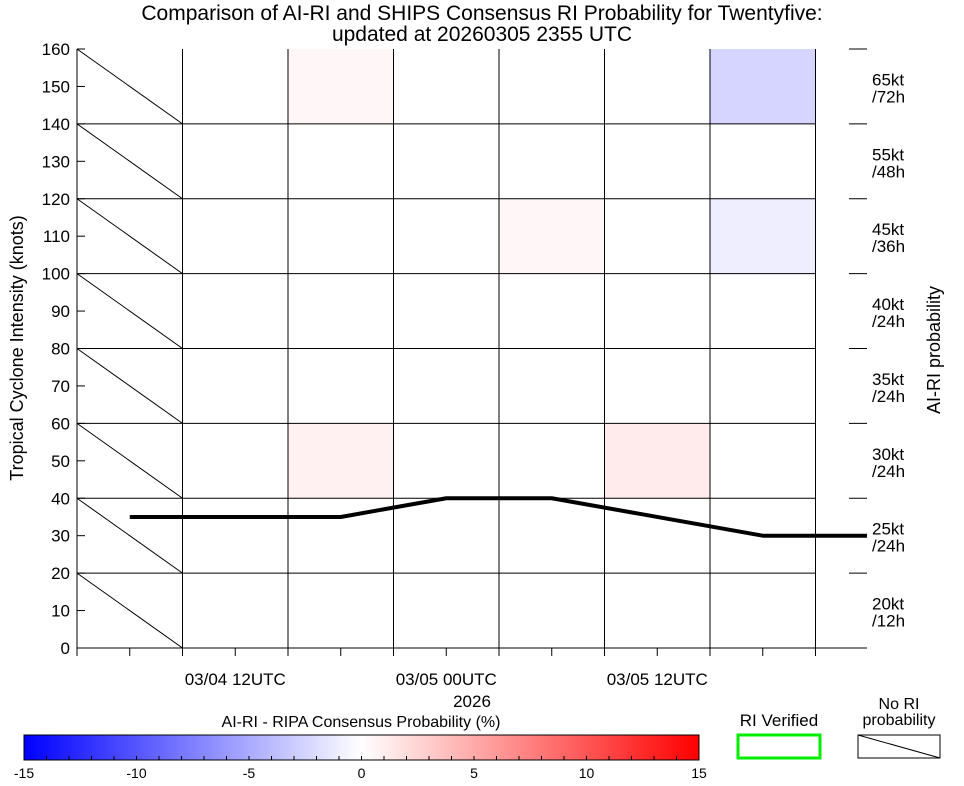 Image resolution: width=964 pixels, height=786 pixels. I want to click on y-tick-label: 160, so click(56, 49).